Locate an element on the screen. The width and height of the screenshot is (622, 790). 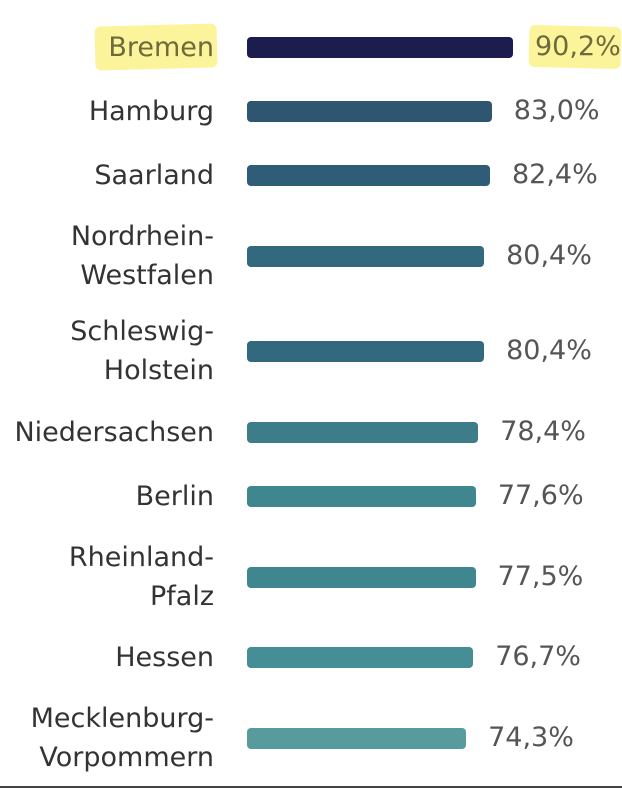
category-label-line: Nordrhein- is located at coordinates (142, 236).